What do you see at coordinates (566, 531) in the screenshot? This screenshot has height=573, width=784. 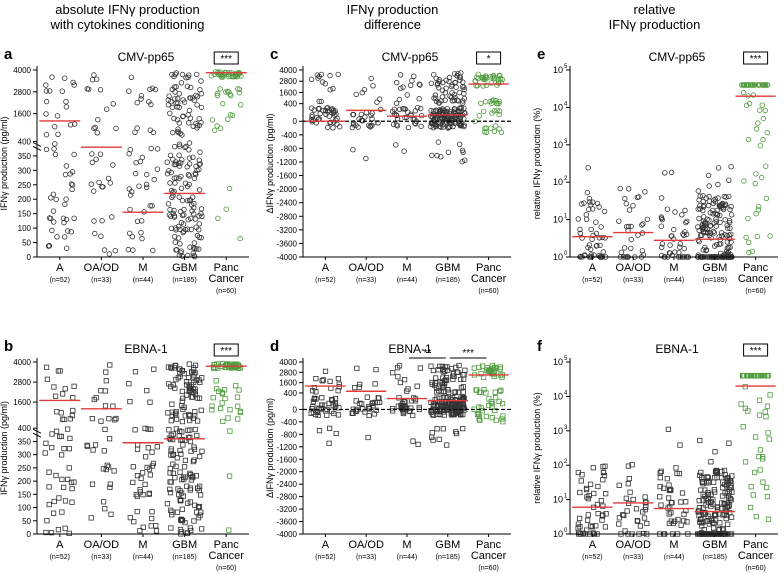 I see `y-tick-exponent: 0` at bounding box center [566, 531].